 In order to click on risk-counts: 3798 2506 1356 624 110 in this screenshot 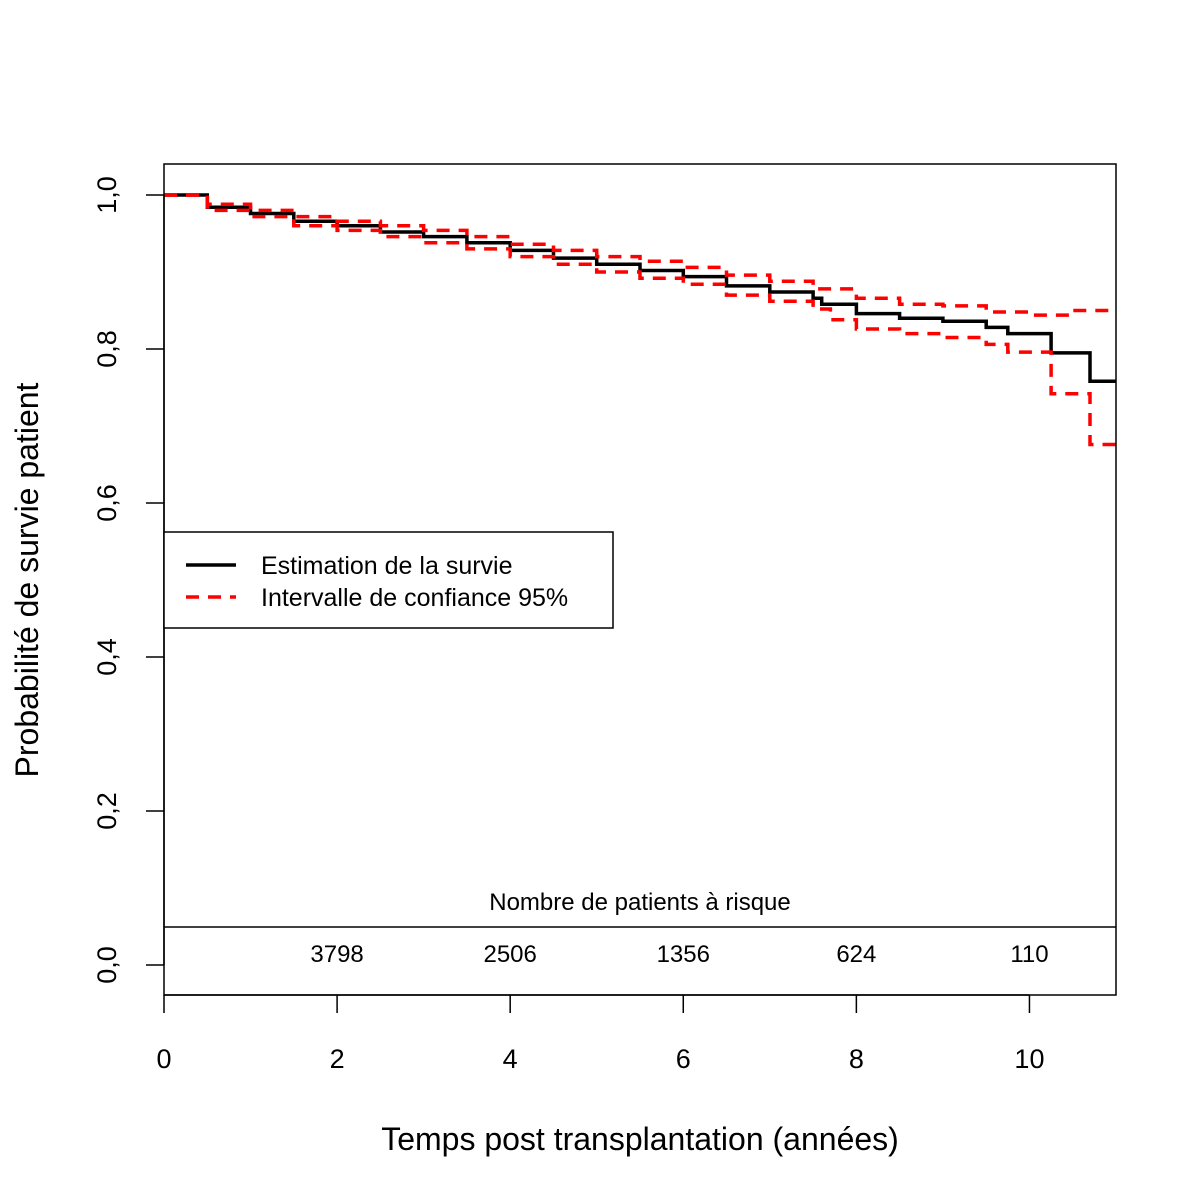, I will do `click(679, 954)`.